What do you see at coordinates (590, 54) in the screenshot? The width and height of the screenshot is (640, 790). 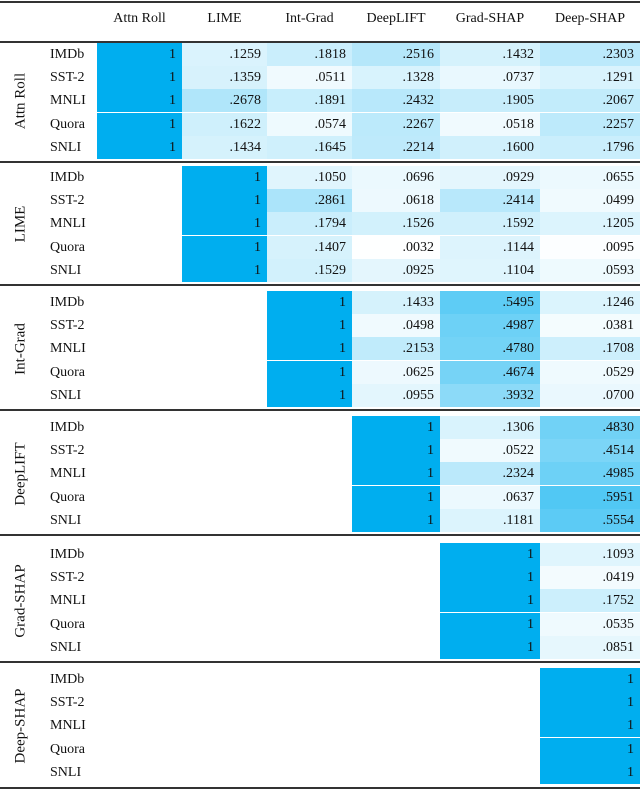 I see `table-cell: .2303` at bounding box center [590, 54].